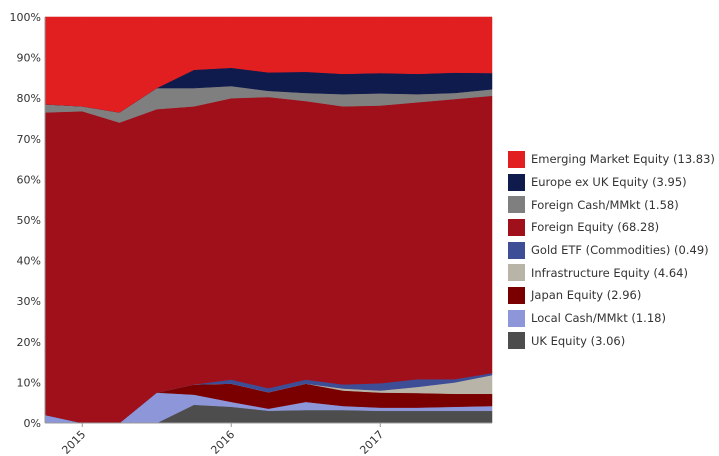  I want to click on legend-item: Japan Equity (2.96), so click(611, 295).